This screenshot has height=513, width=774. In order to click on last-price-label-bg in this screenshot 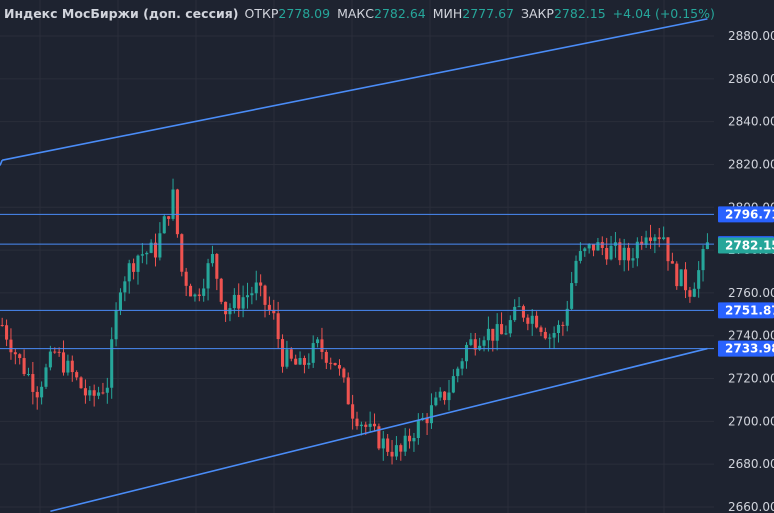, I will do `click(746, 245)`.